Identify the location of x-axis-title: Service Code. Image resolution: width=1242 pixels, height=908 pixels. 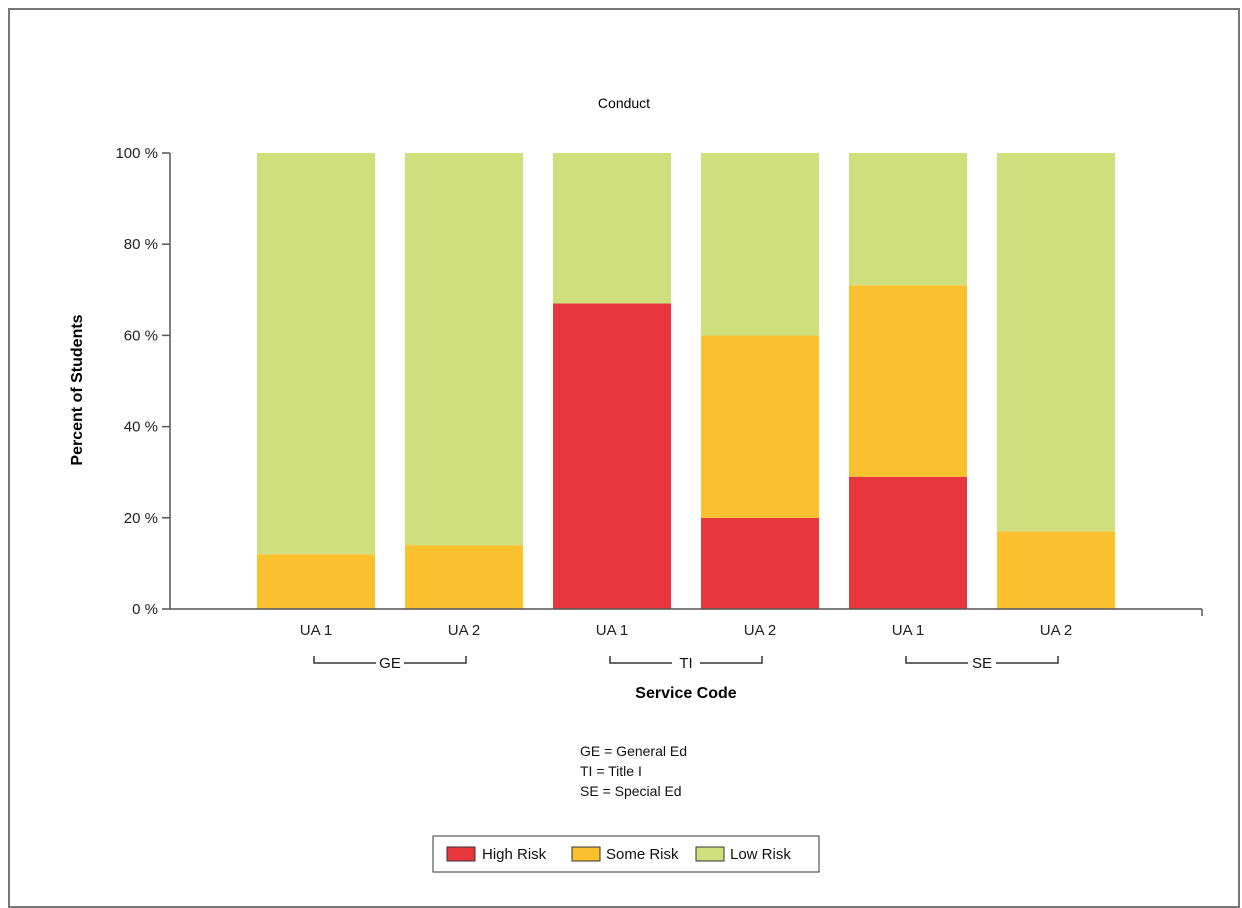
(685, 693).